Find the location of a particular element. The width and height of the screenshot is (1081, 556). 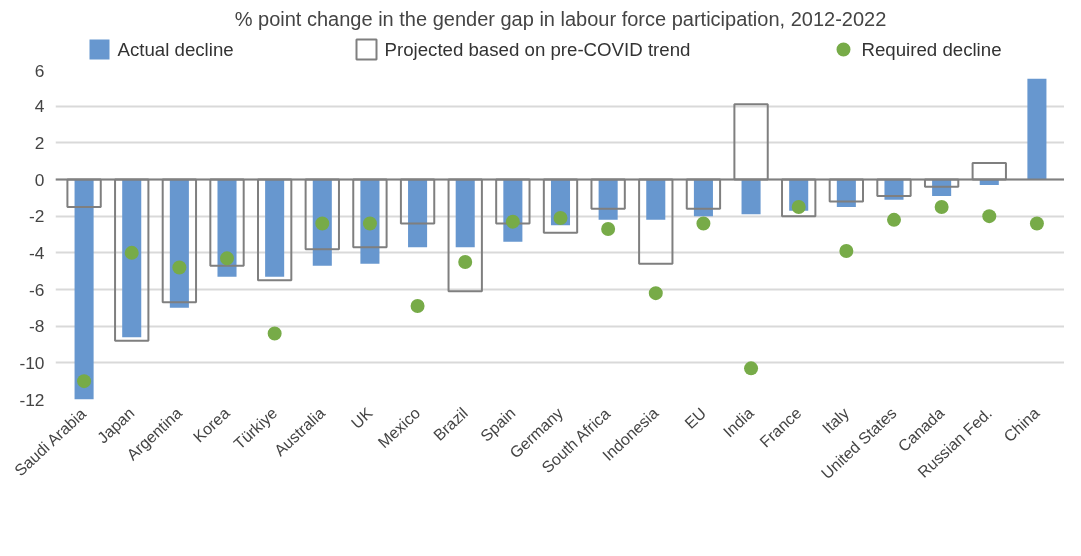

y-tick-label: 4 is located at coordinates (39, 106).